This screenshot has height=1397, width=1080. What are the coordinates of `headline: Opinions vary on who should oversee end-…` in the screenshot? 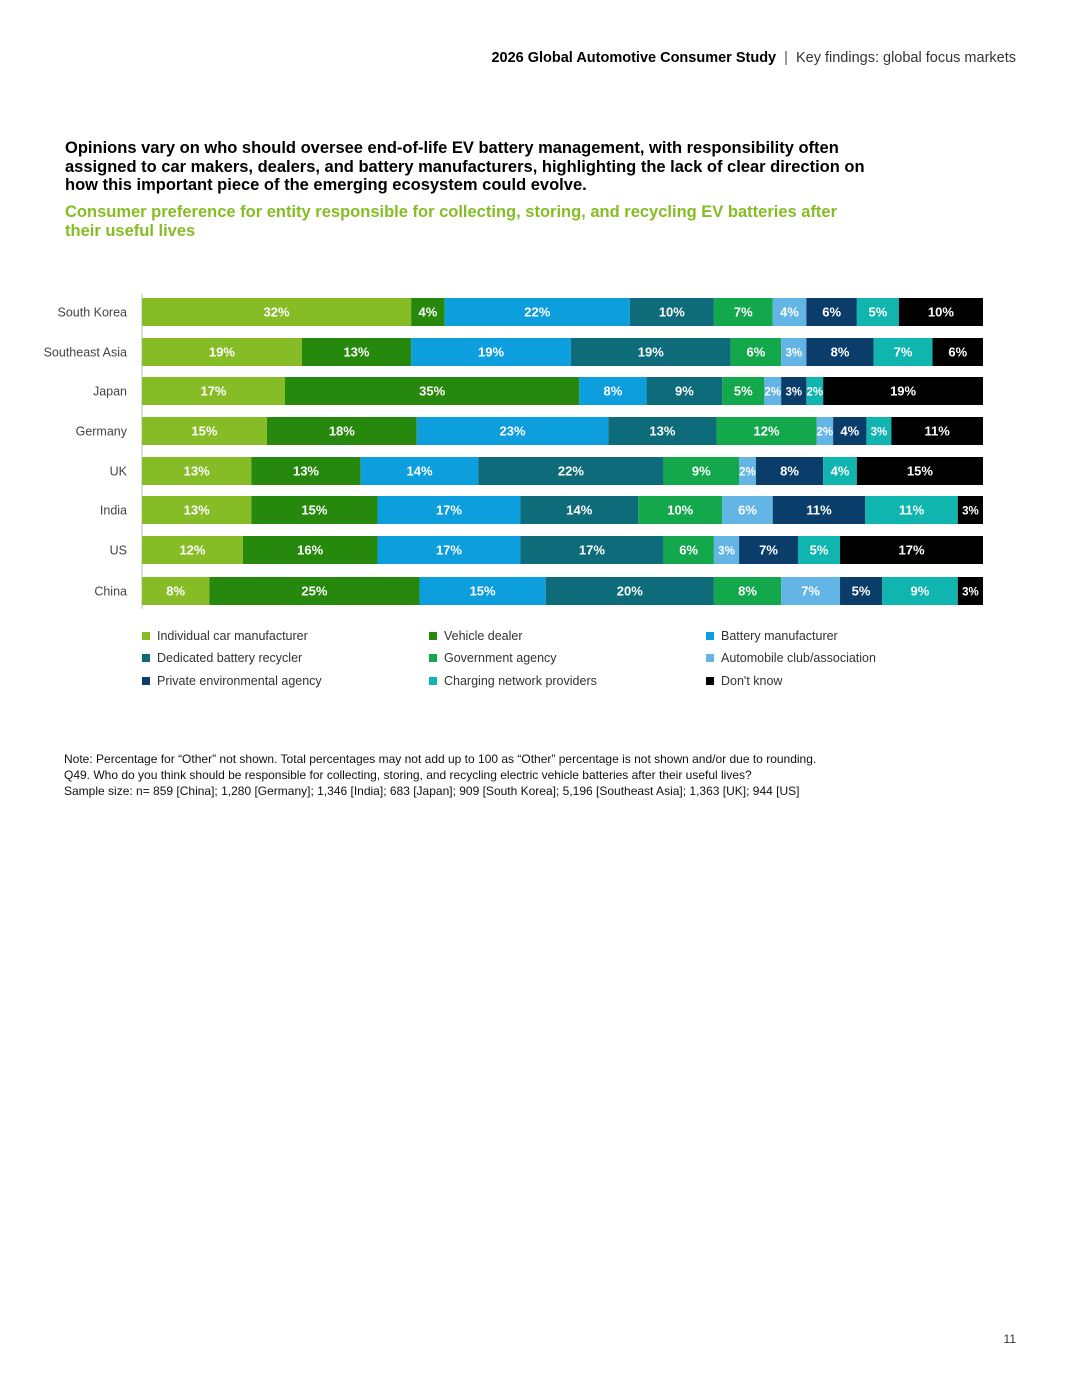 It's located at (465, 166).